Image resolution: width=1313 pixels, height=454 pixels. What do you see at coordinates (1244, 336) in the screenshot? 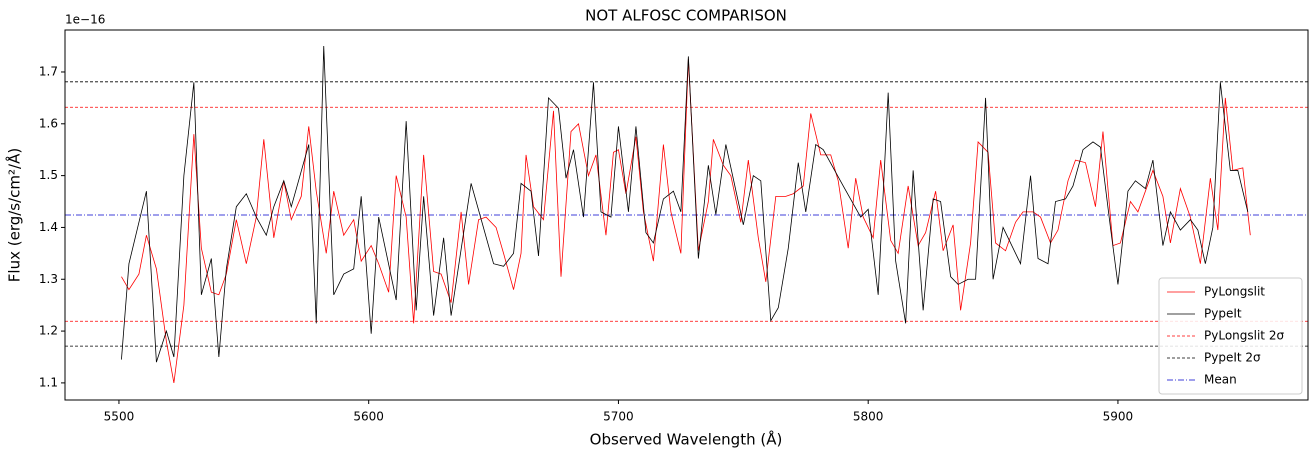
I see `legend-label: PyLongslit 2σ` at bounding box center [1244, 336].